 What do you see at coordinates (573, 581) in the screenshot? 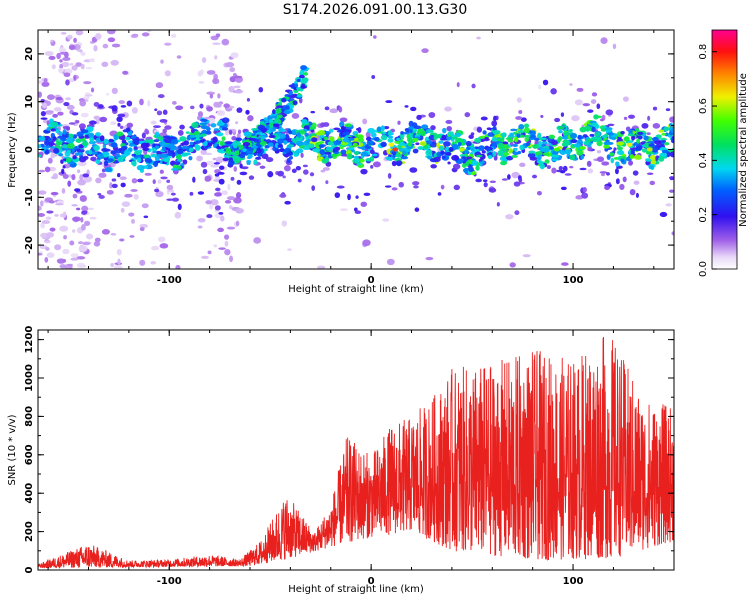
I see `x-tick-label: 100` at bounding box center [573, 581].